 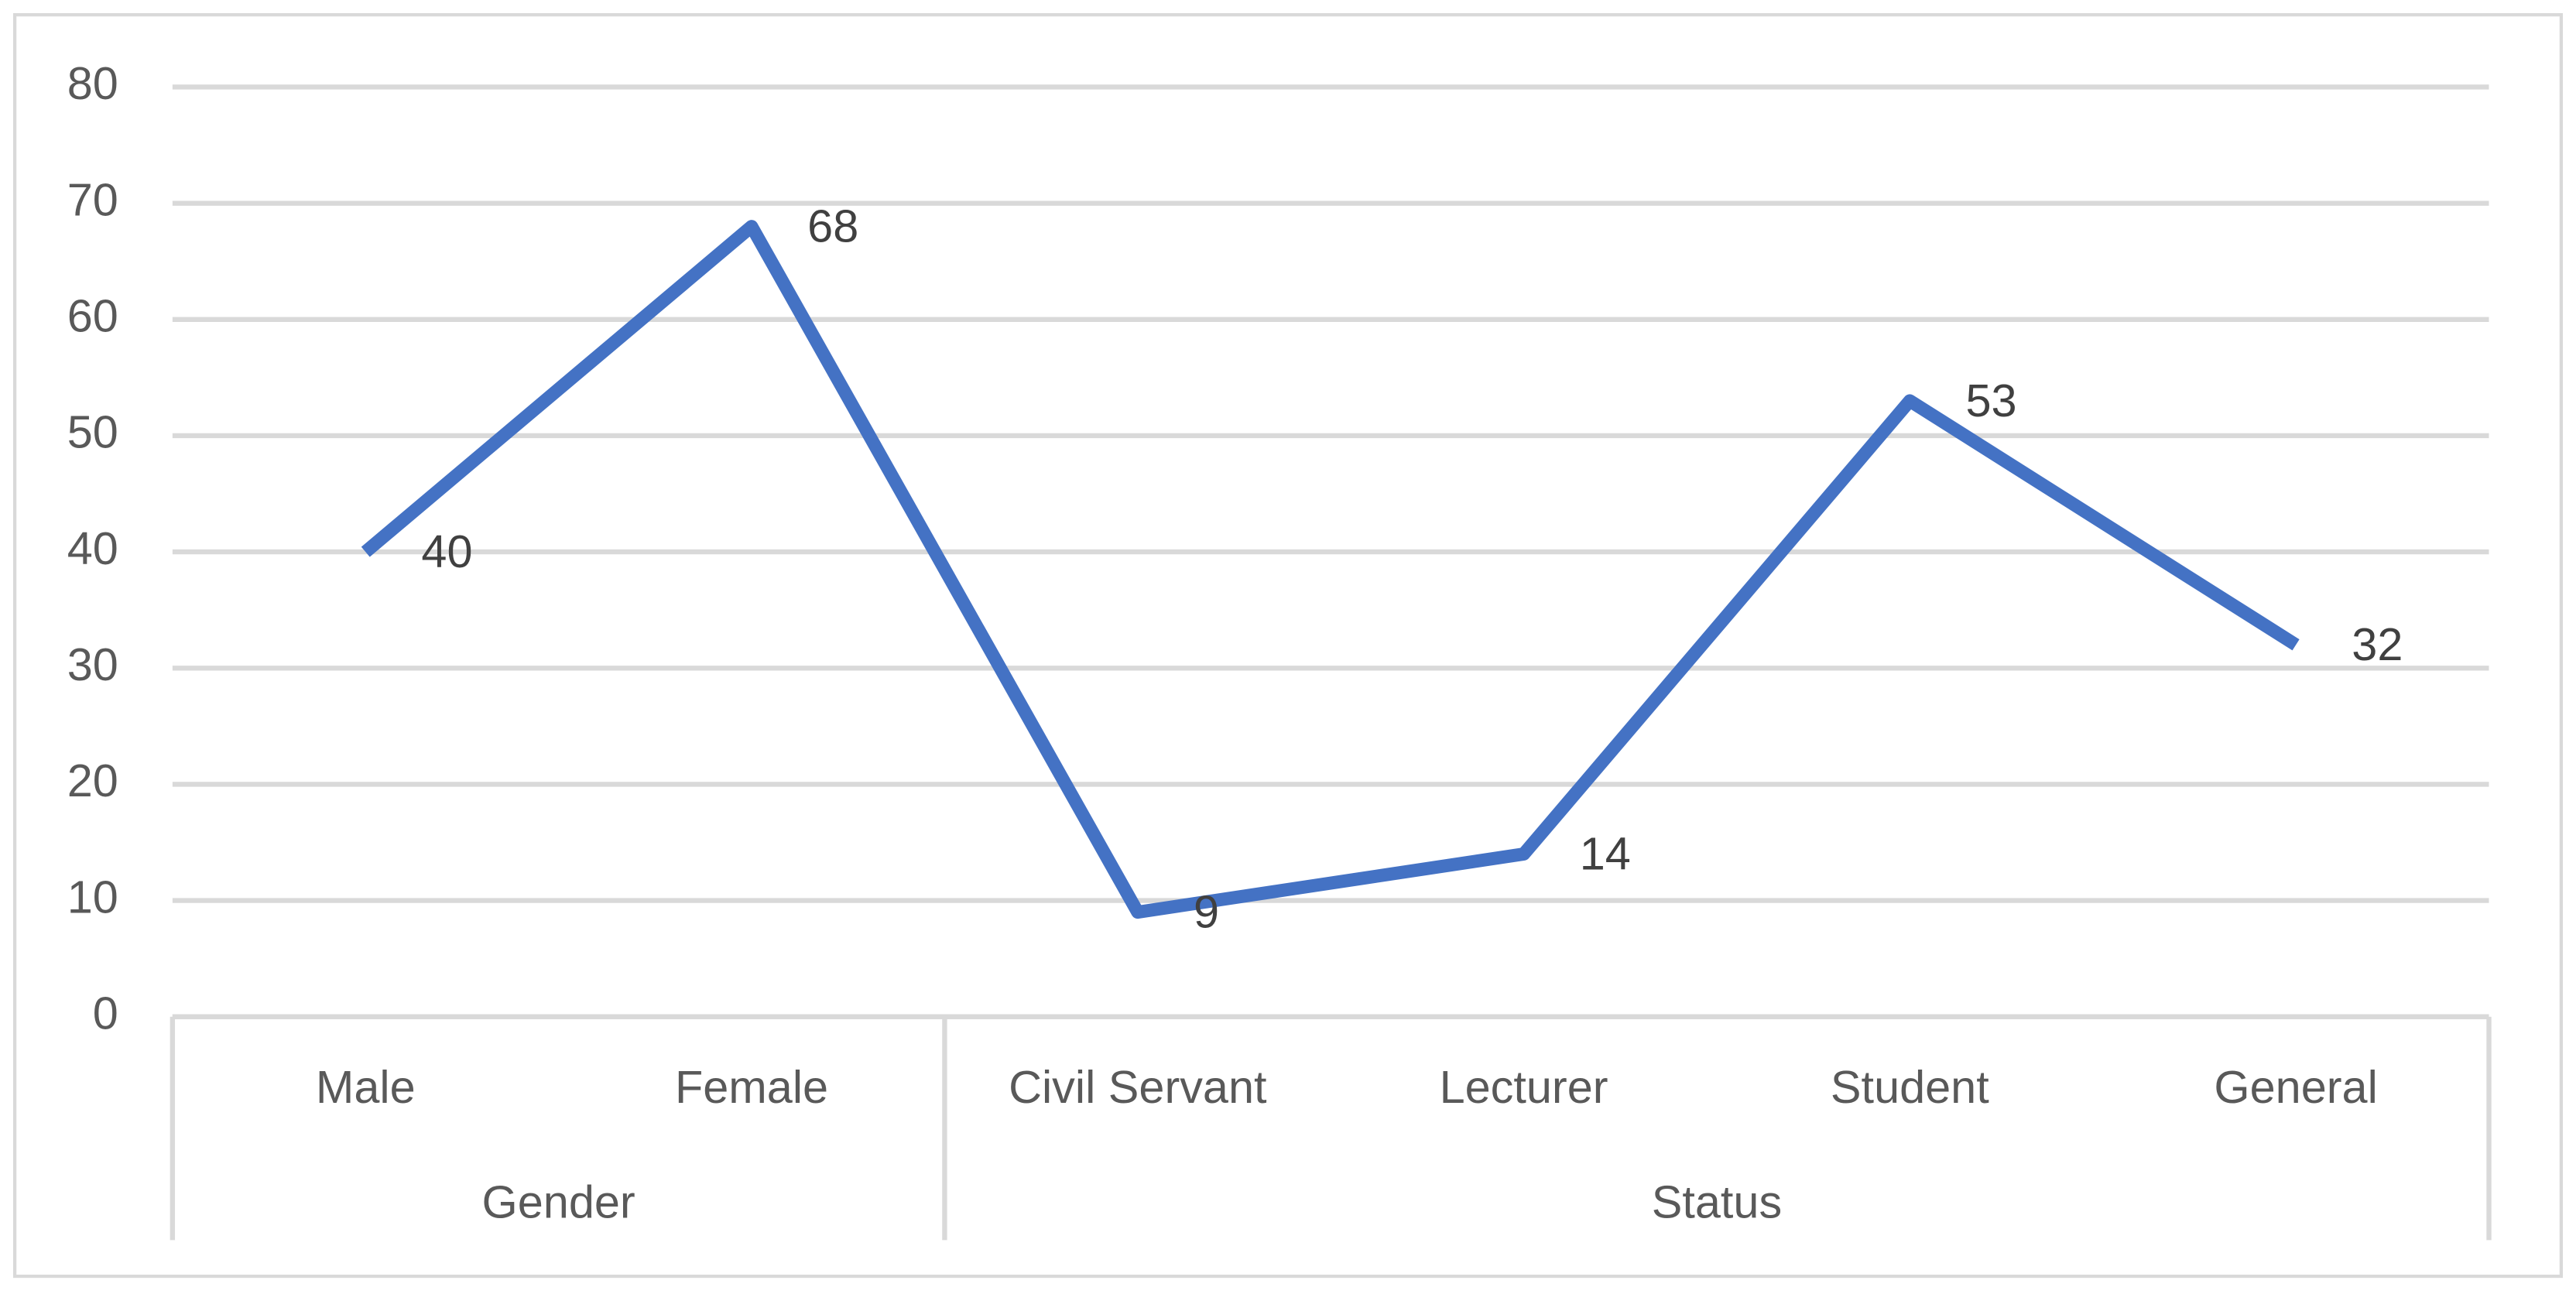 I want to click on y-tick-label: 0, so click(x=105, y=1013).